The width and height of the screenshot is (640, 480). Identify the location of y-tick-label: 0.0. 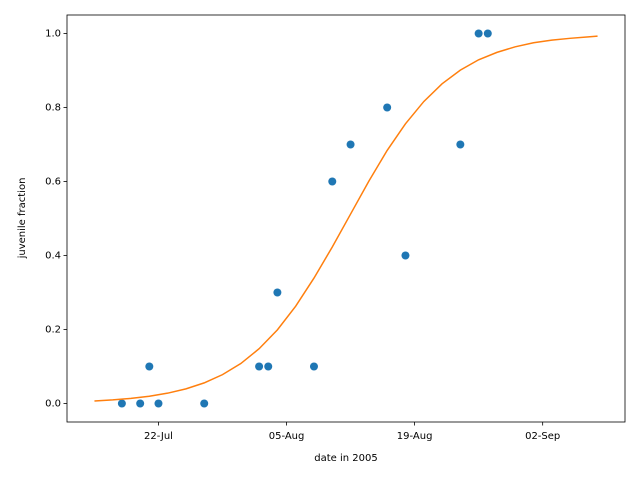
(53, 404).